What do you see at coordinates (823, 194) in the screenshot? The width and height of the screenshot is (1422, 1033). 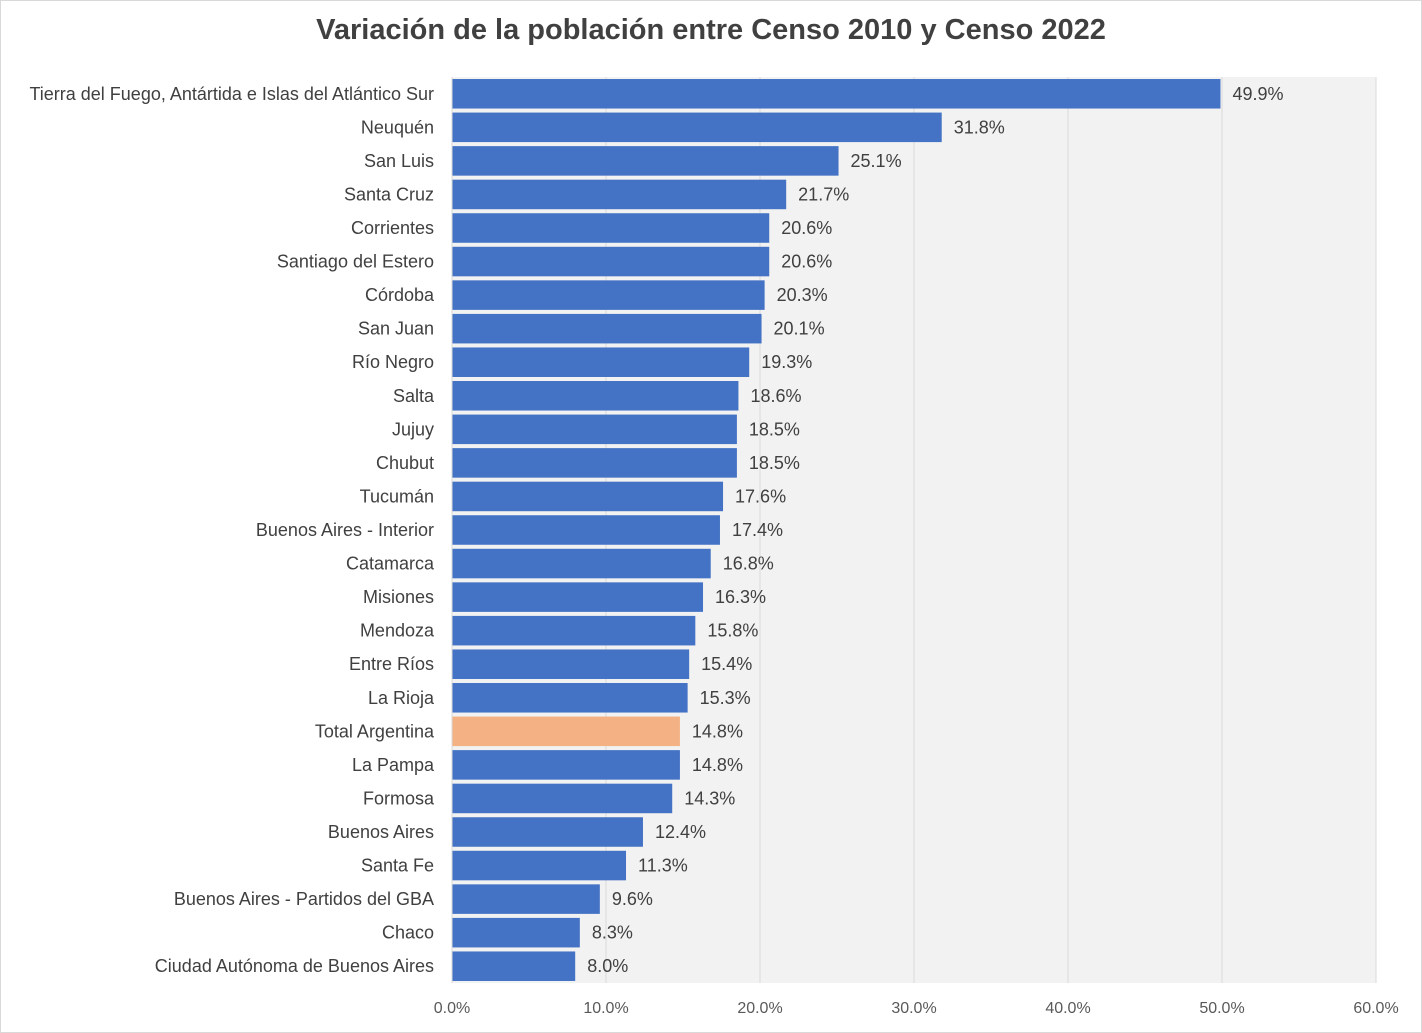 I see `data-label: 21.7%` at bounding box center [823, 194].